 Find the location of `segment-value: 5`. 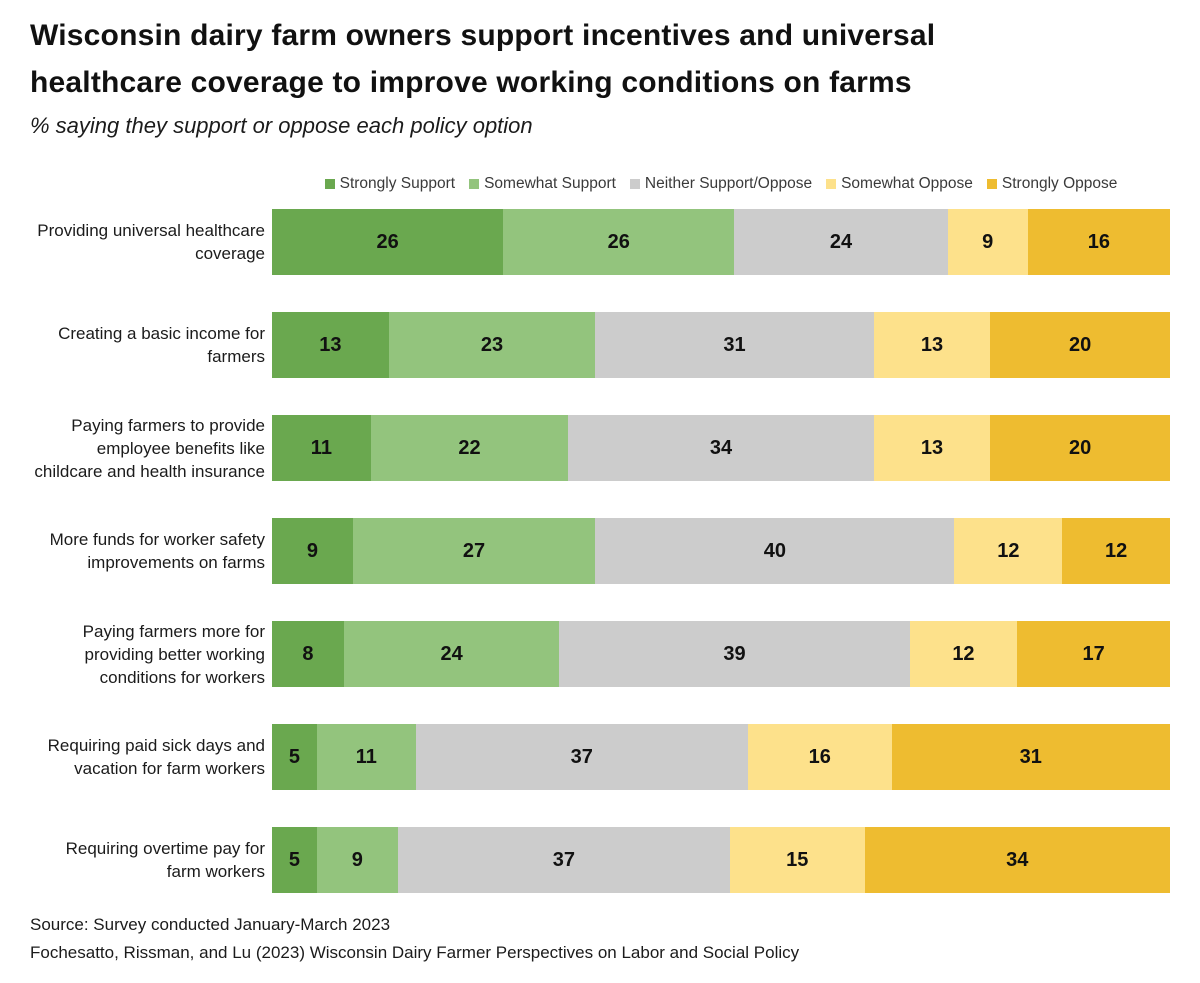

segment-value: 5 is located at coordinates (294, 859).